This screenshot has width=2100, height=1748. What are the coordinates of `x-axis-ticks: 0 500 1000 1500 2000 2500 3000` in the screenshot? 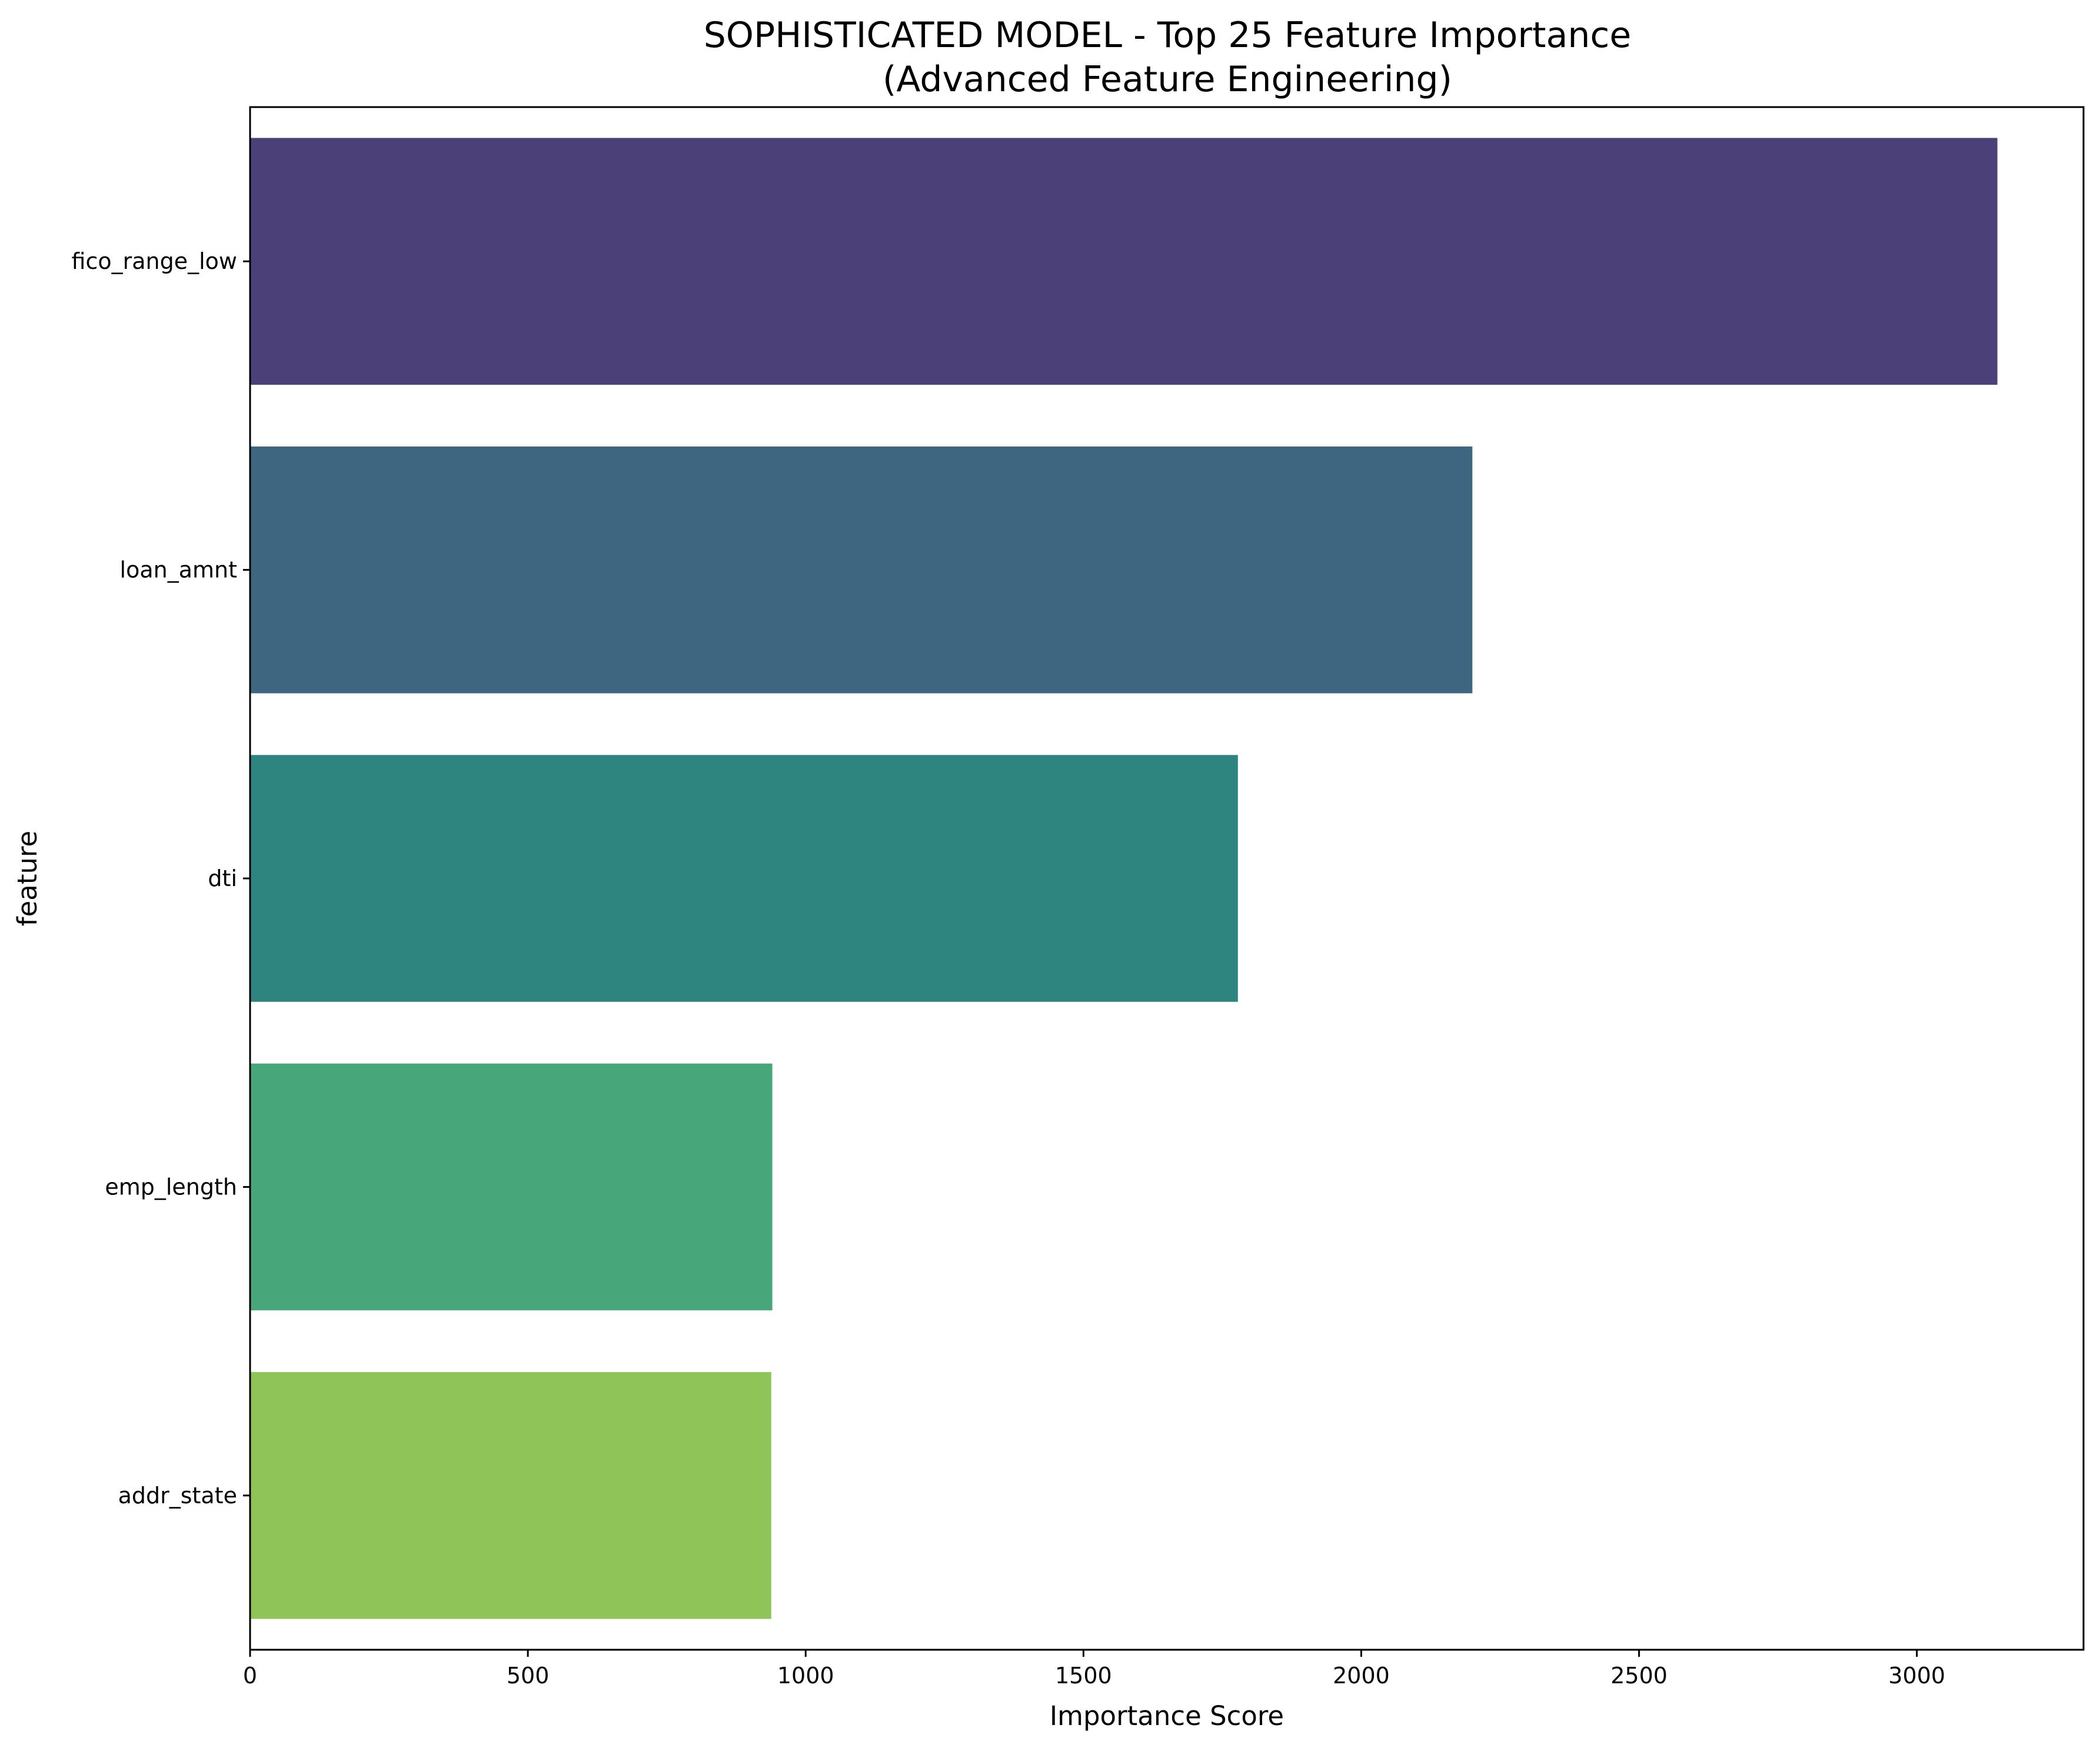 It's located at (1094, 1669).